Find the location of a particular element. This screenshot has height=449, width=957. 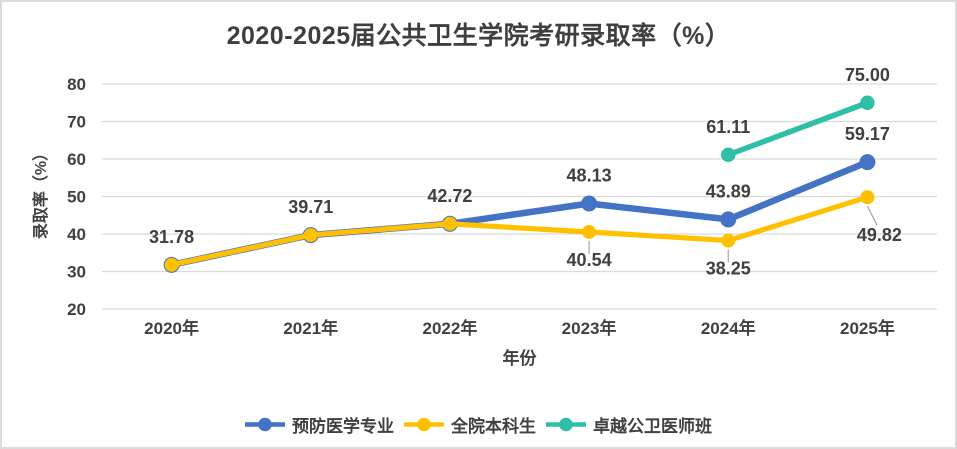

legend-label: 卓越公卫医师班 is located at coordinates (652, 426).